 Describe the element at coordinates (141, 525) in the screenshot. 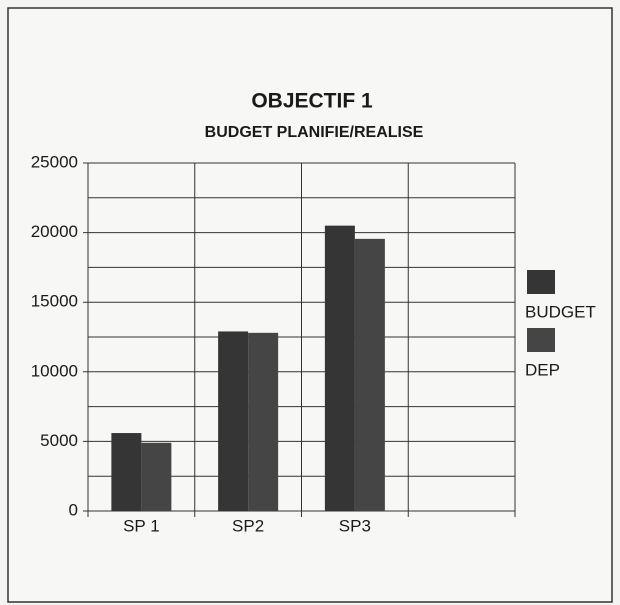

I see `x-tick-label: SP 1` at that location.